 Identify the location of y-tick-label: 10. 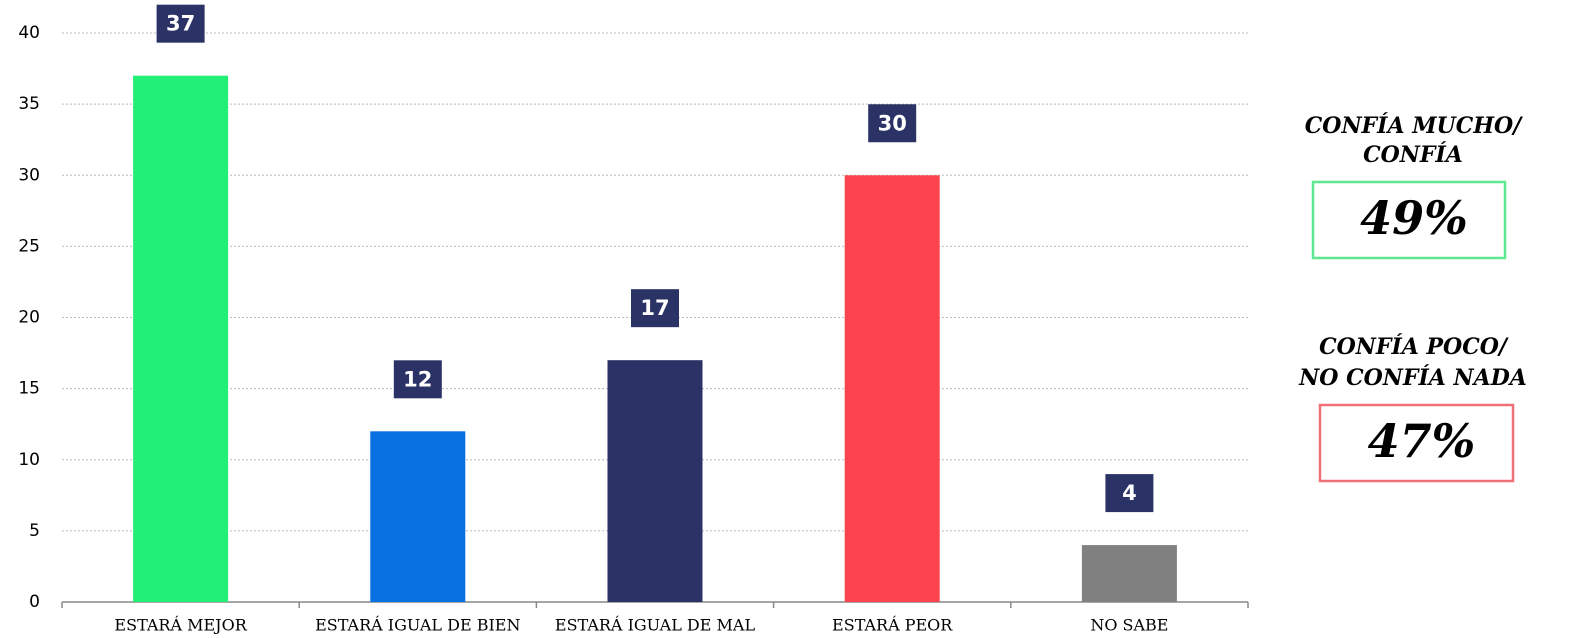
(29, 460).